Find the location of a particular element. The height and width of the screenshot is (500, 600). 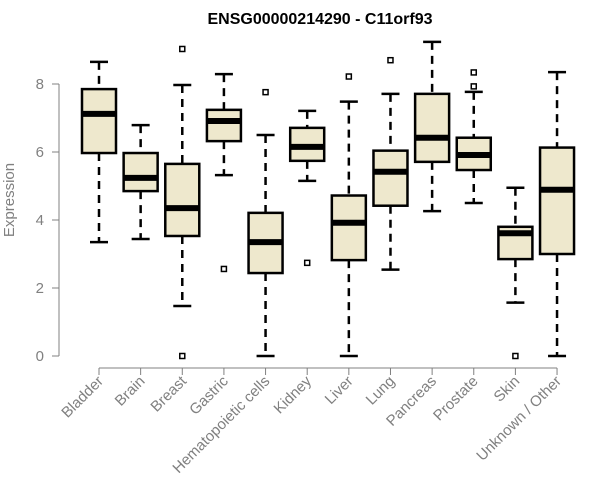

x-tick-label: Skin is located at coordinates (507, 389).